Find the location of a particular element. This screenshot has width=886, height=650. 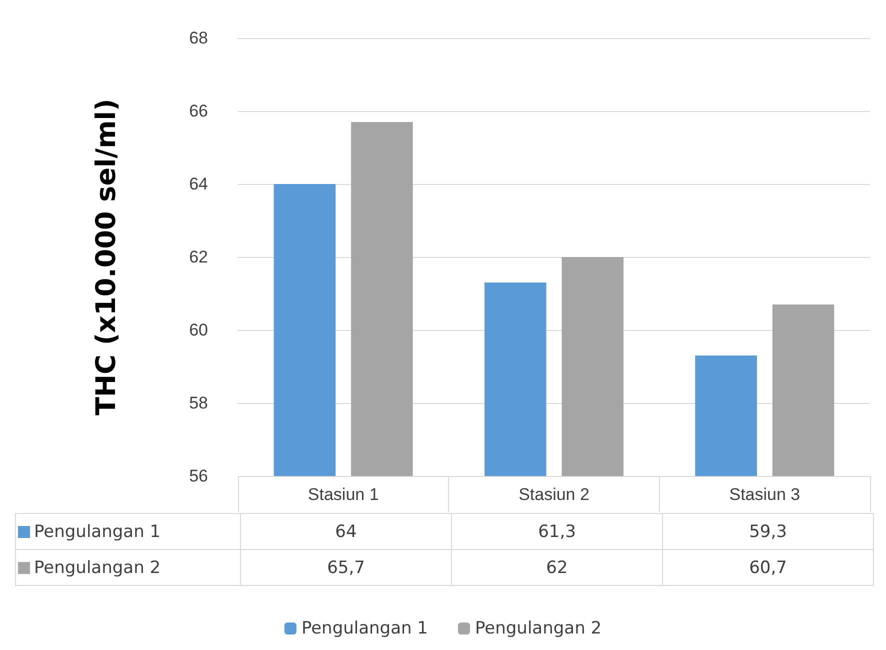

y-tick-label: 60 is located at coordinates (198, 330).